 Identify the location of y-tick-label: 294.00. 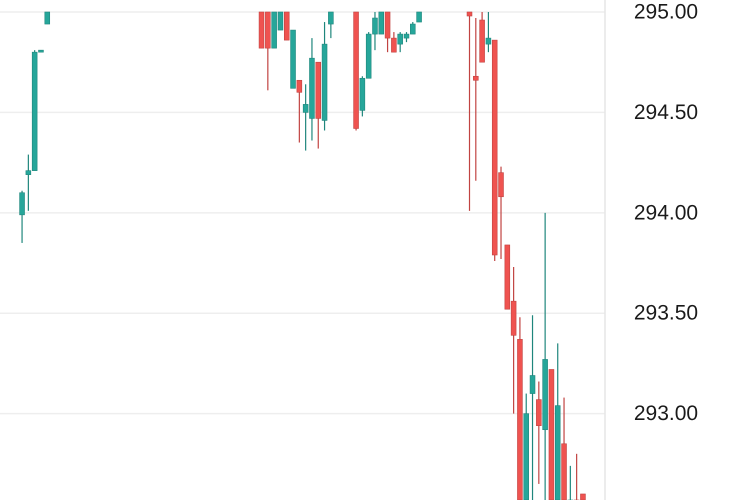
(666, 212).